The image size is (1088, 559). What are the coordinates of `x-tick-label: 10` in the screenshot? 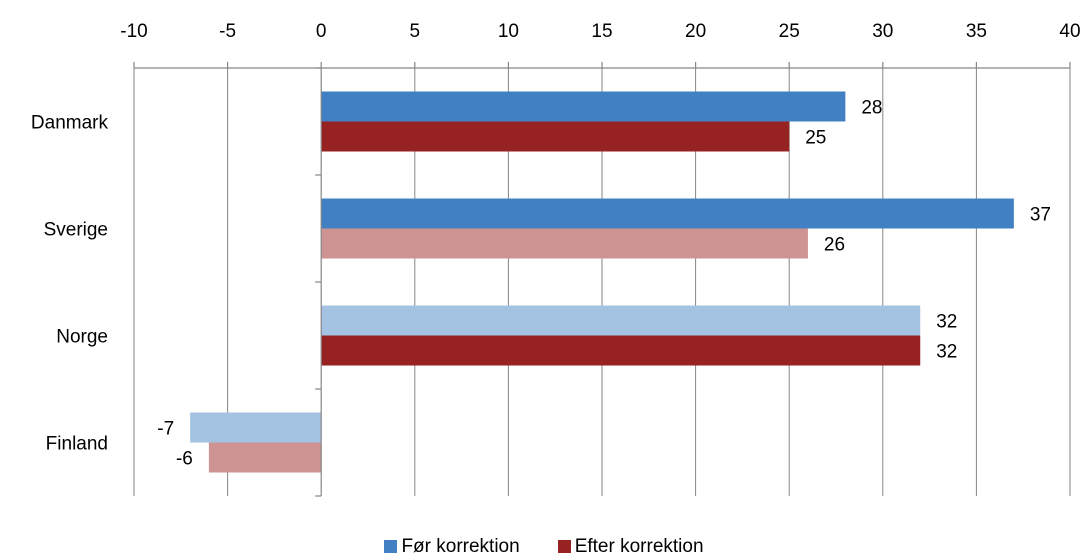 It's located at (508, 31).